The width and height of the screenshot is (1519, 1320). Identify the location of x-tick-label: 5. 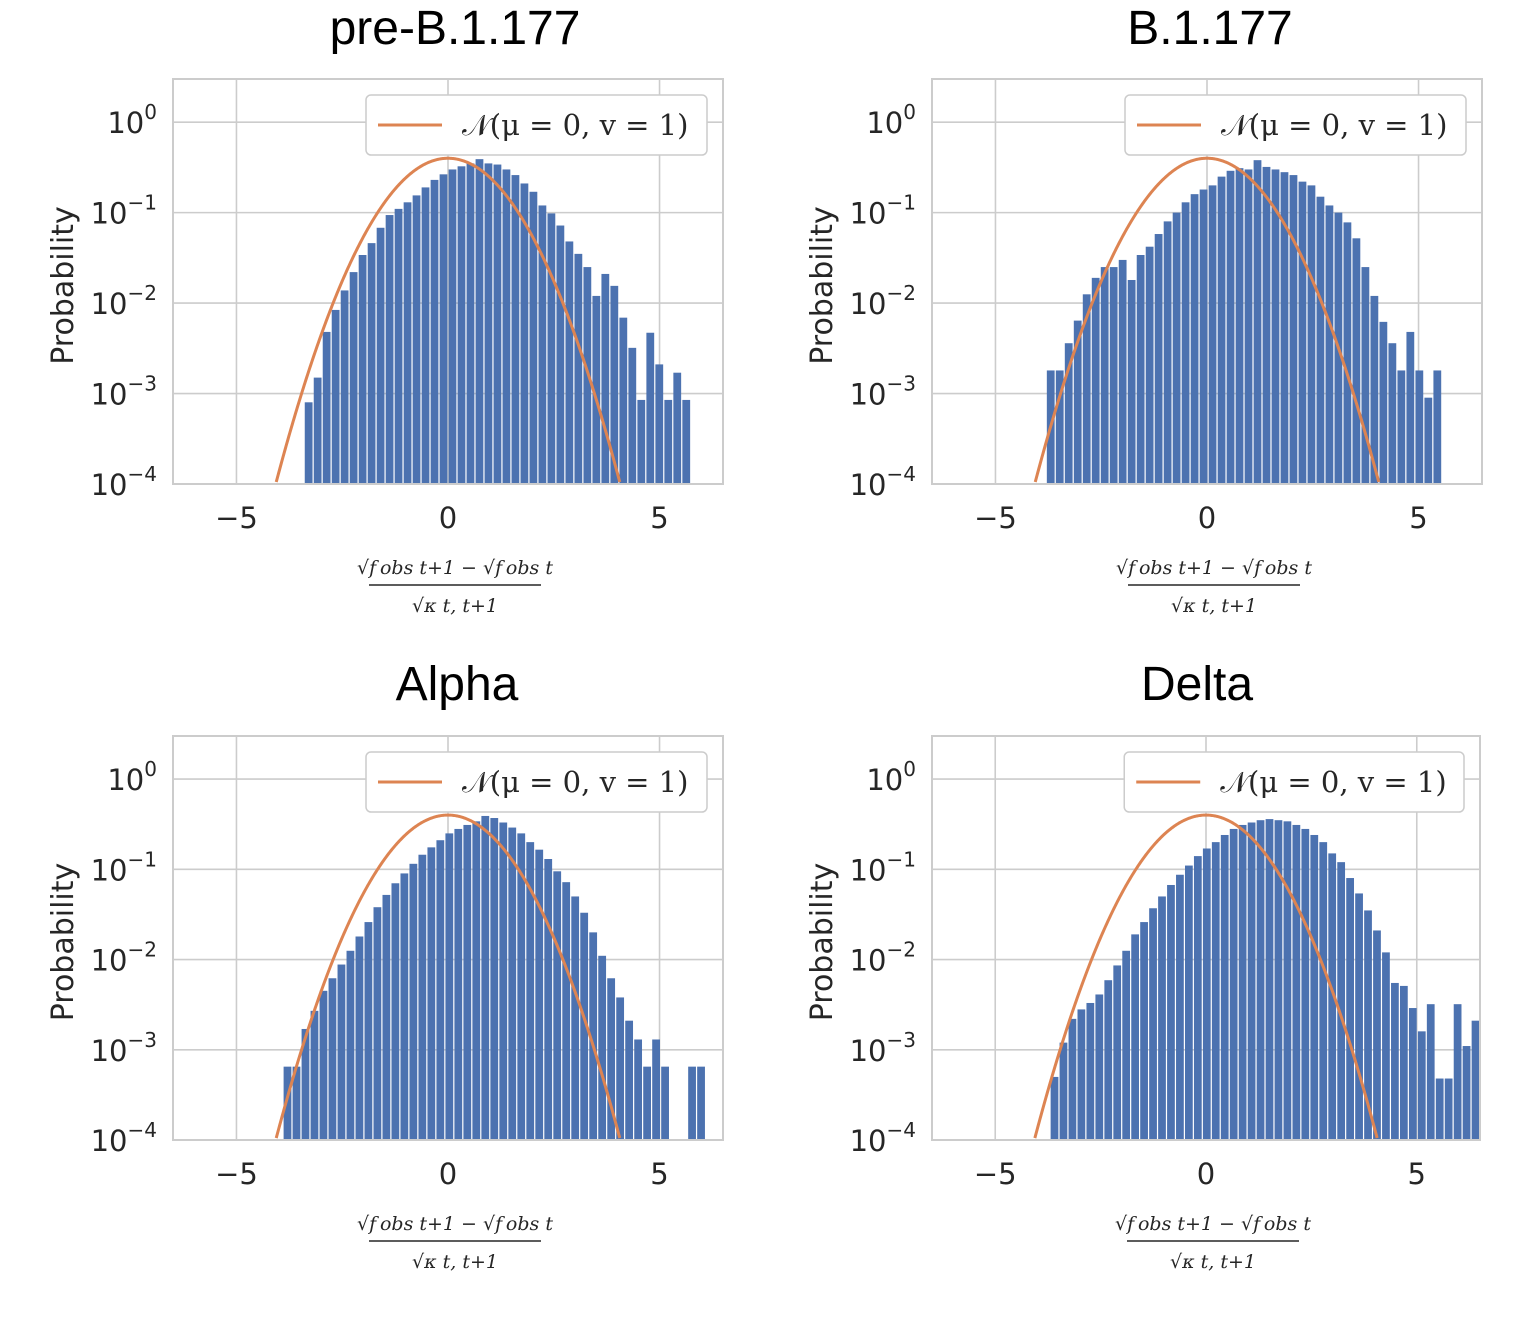
(659, 518).